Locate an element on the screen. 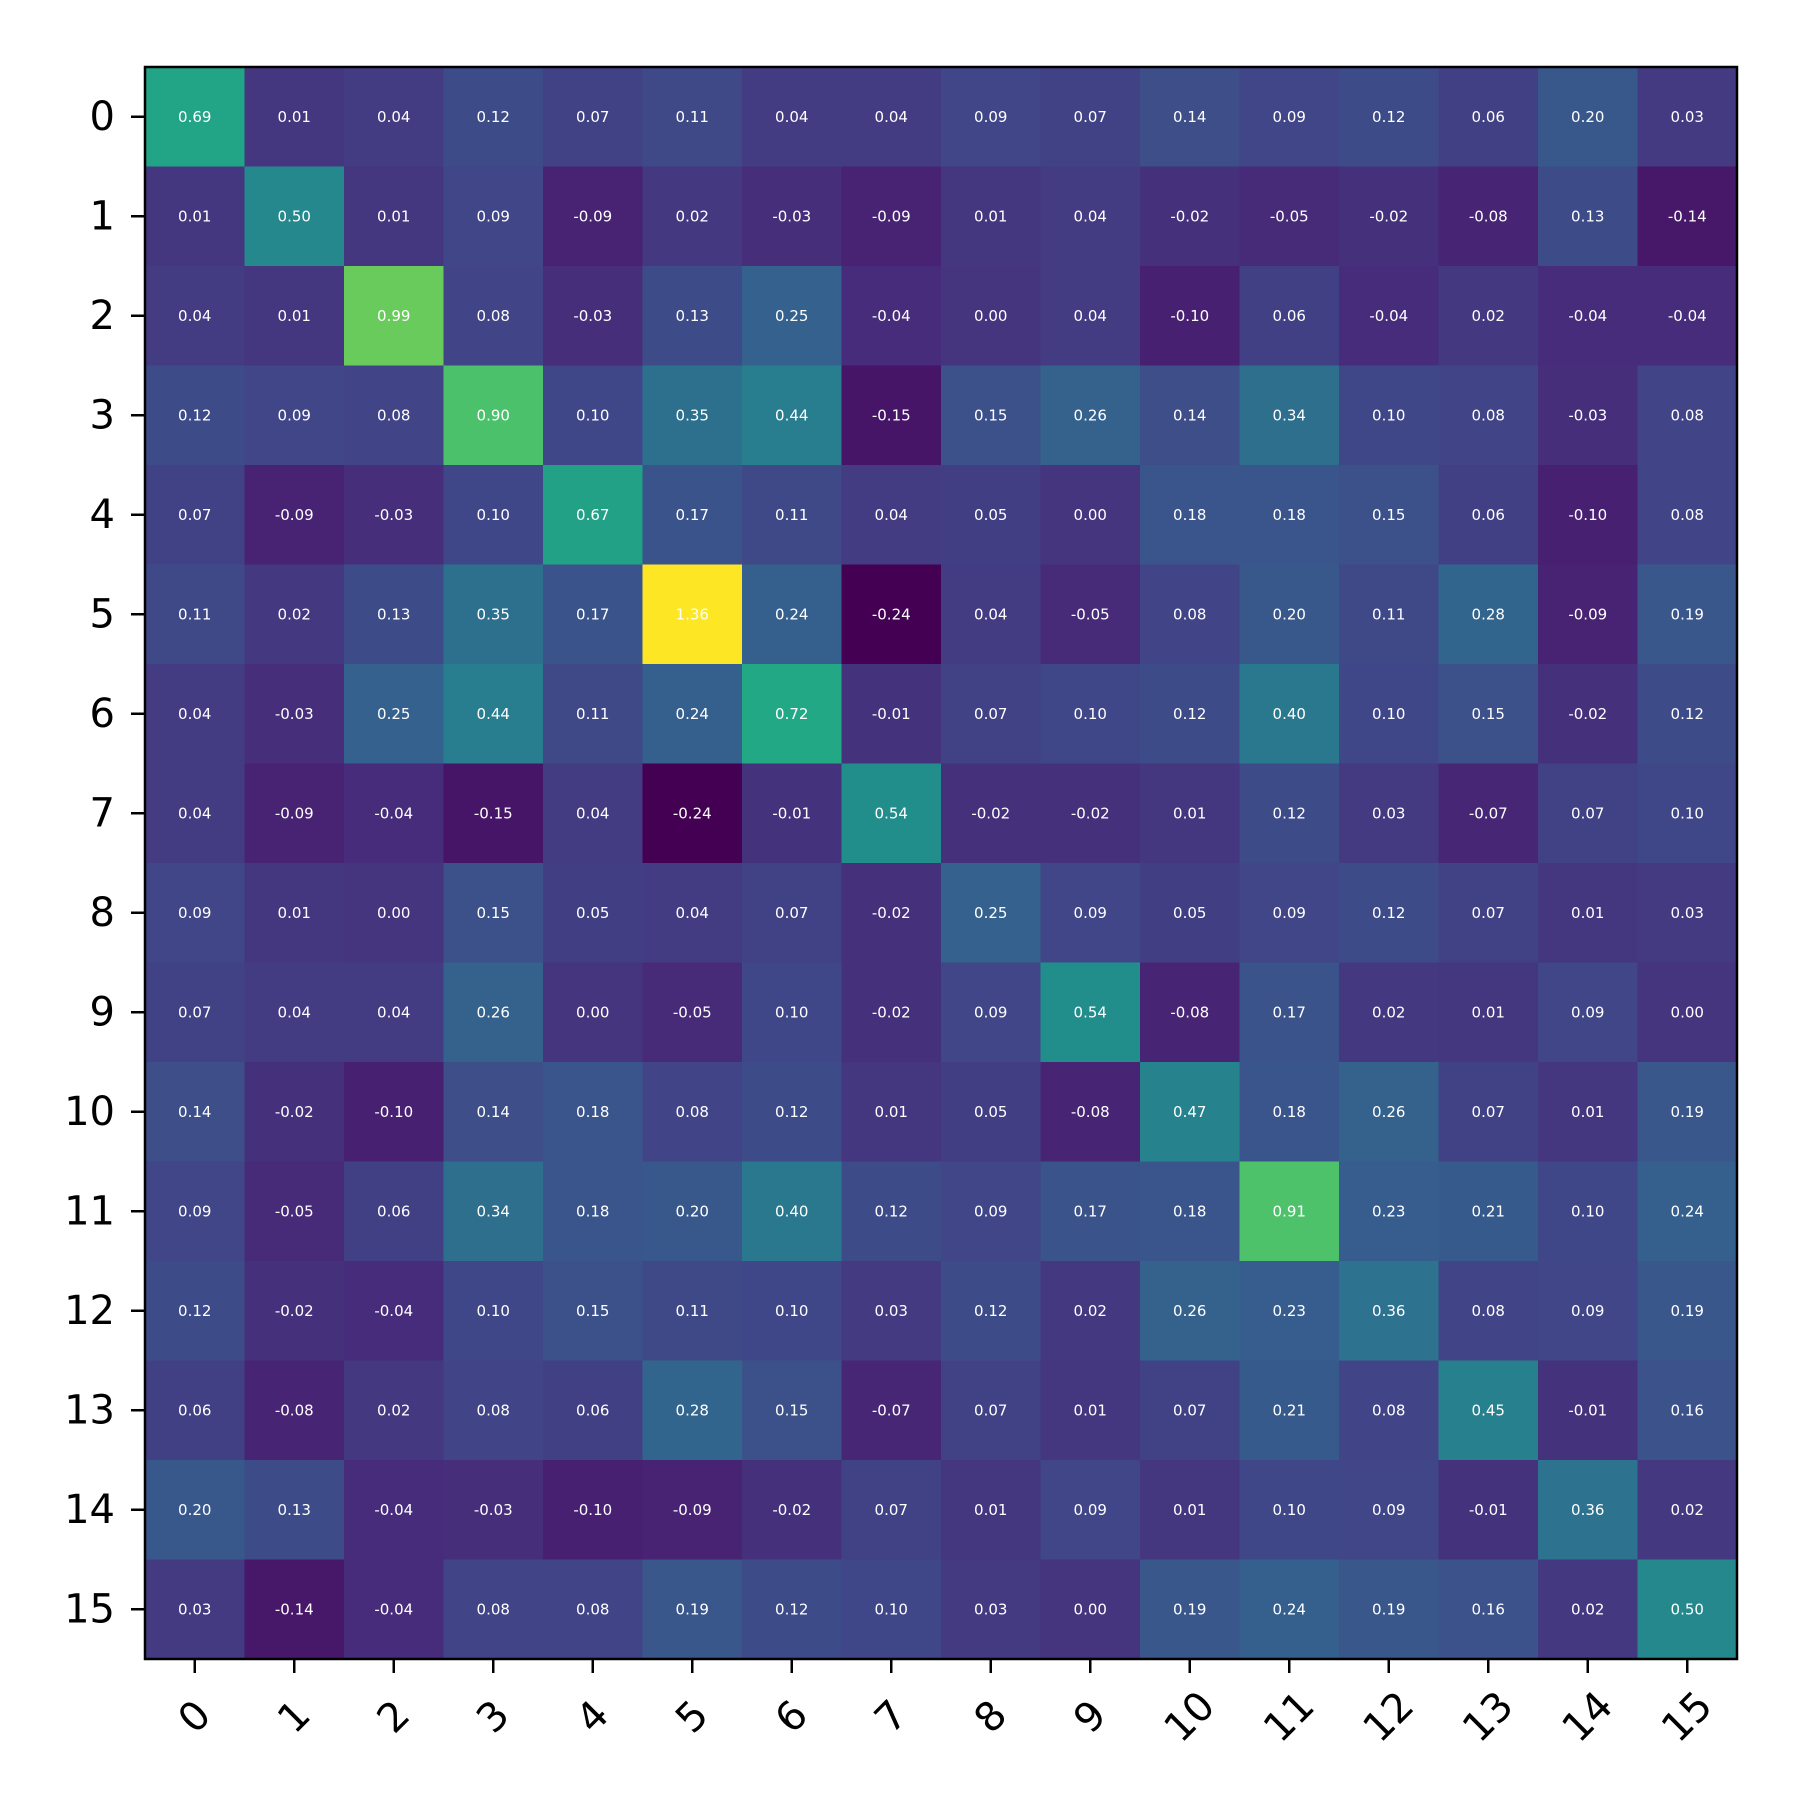 This screenshot has width=1800, height=1800. heatmap-cell-r14-c10 is located at coordinates (1190, 1510).